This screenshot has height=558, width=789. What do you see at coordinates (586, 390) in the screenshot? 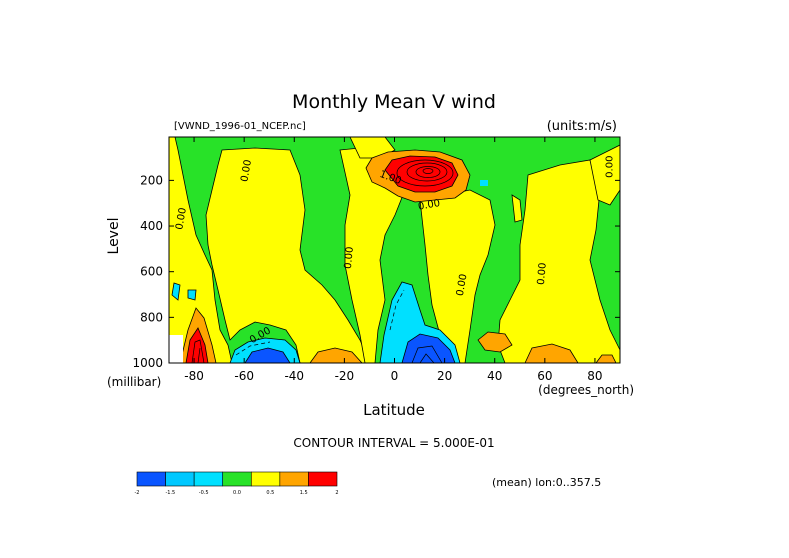
I see `x-axis-units: (degrees_north)` at bounding box center [586, 390].